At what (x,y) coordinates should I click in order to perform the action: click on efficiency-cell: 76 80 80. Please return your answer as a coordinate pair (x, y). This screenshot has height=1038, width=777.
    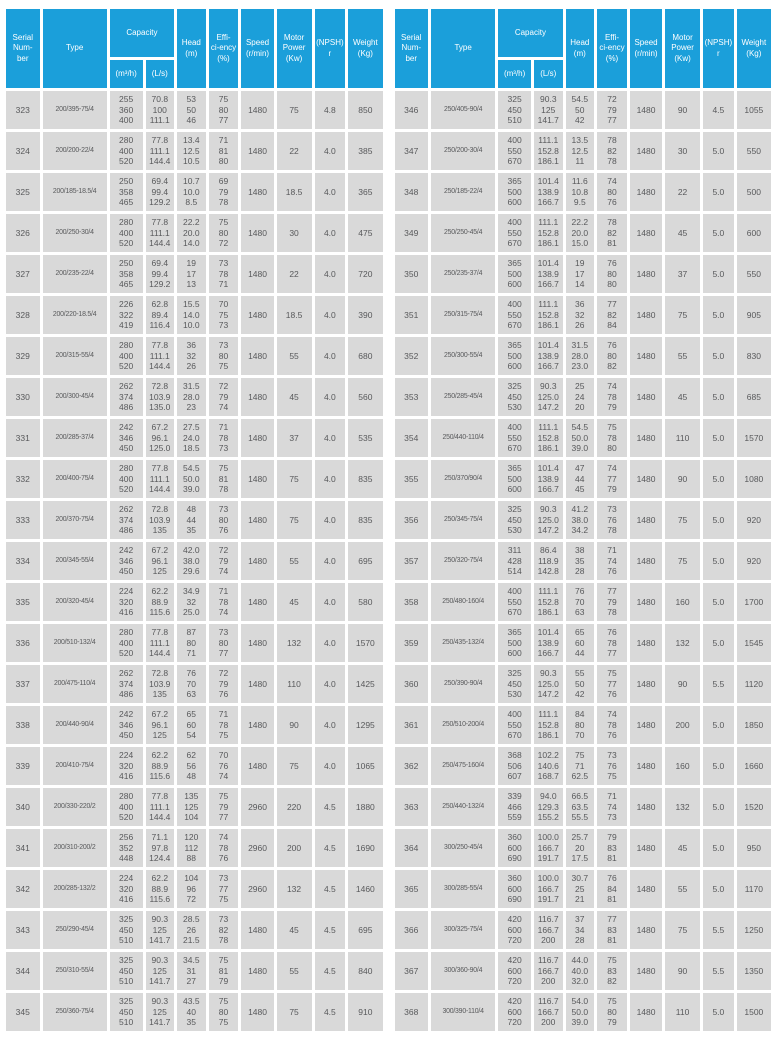
    Looking at the image, I should click on (612, 274).